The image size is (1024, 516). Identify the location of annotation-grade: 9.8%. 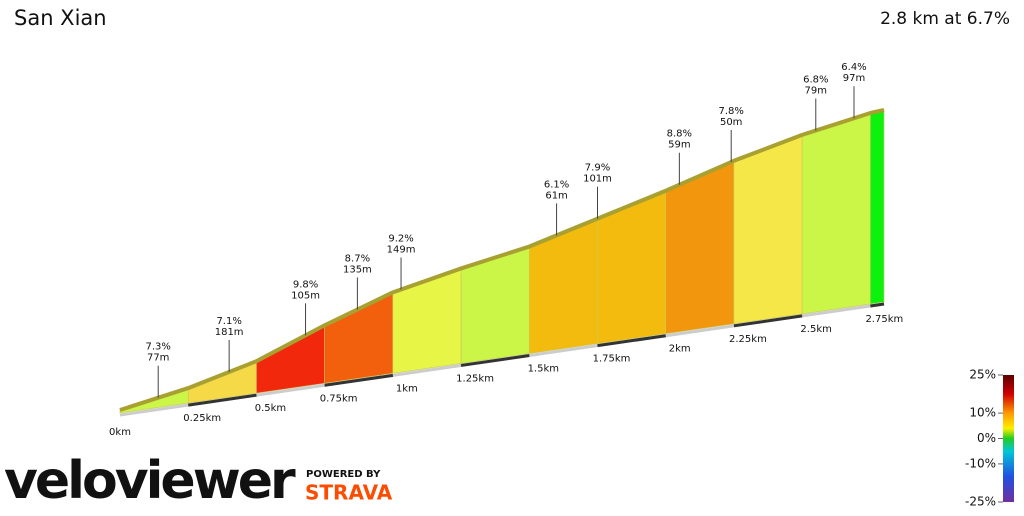
(305, 284).